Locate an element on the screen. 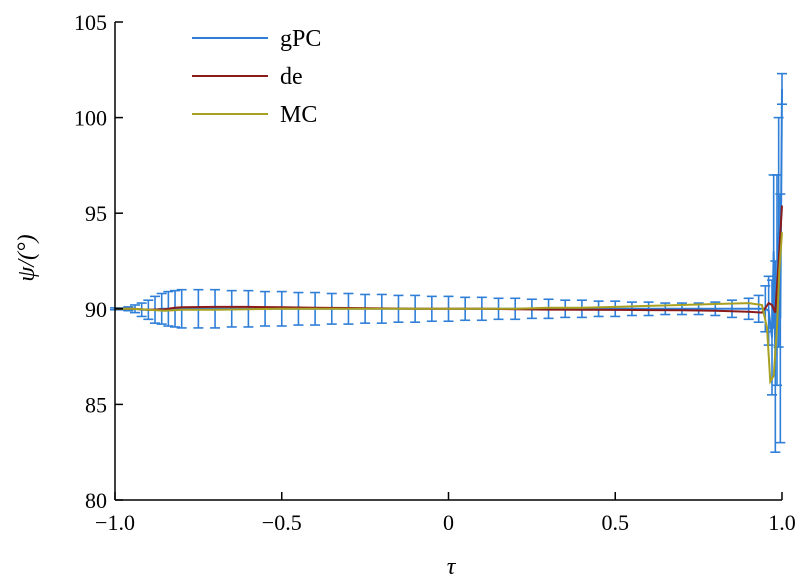 Image resolution: width=800 pixels, height=584 pixels. y-tick-label: 80 is located at coordinates (96, 500).